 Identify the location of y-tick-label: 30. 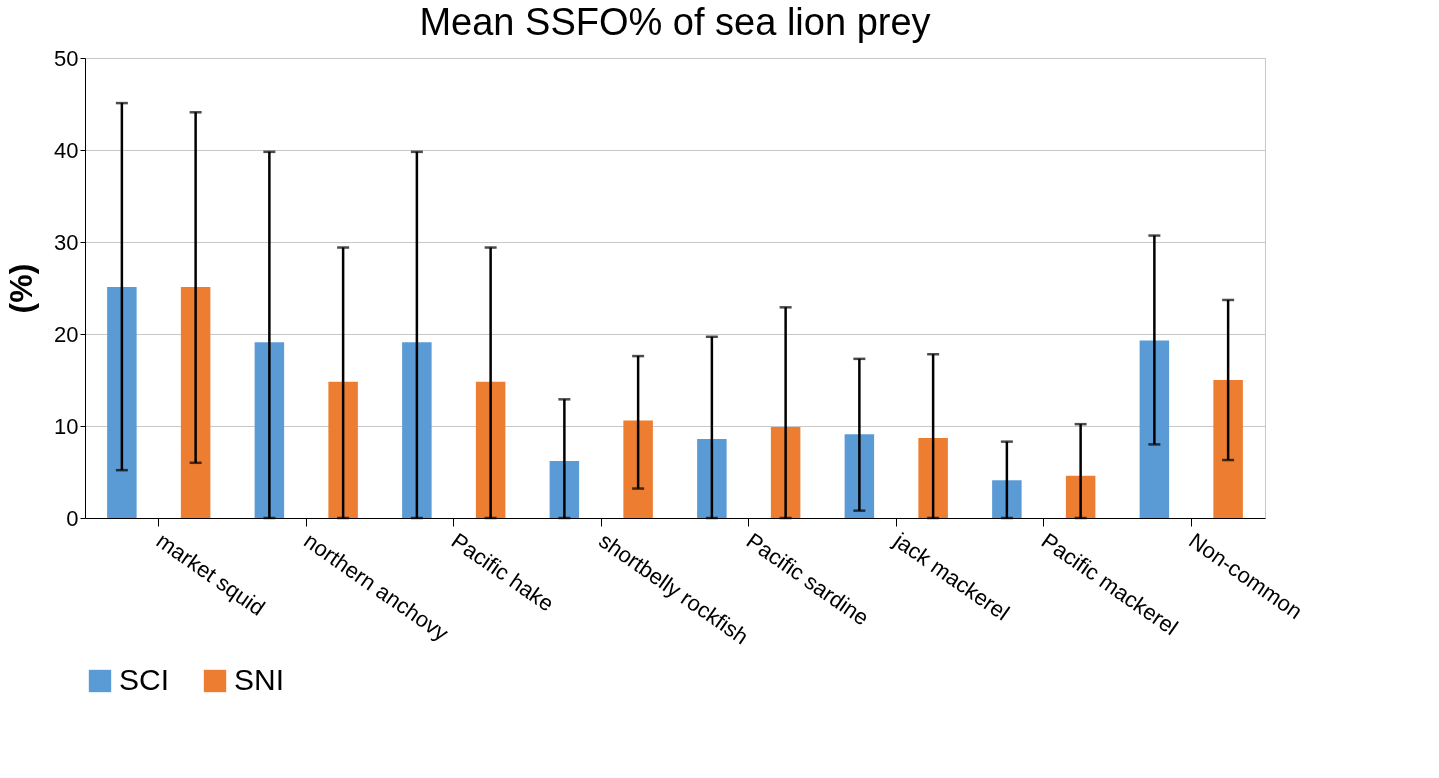
(66, 242).